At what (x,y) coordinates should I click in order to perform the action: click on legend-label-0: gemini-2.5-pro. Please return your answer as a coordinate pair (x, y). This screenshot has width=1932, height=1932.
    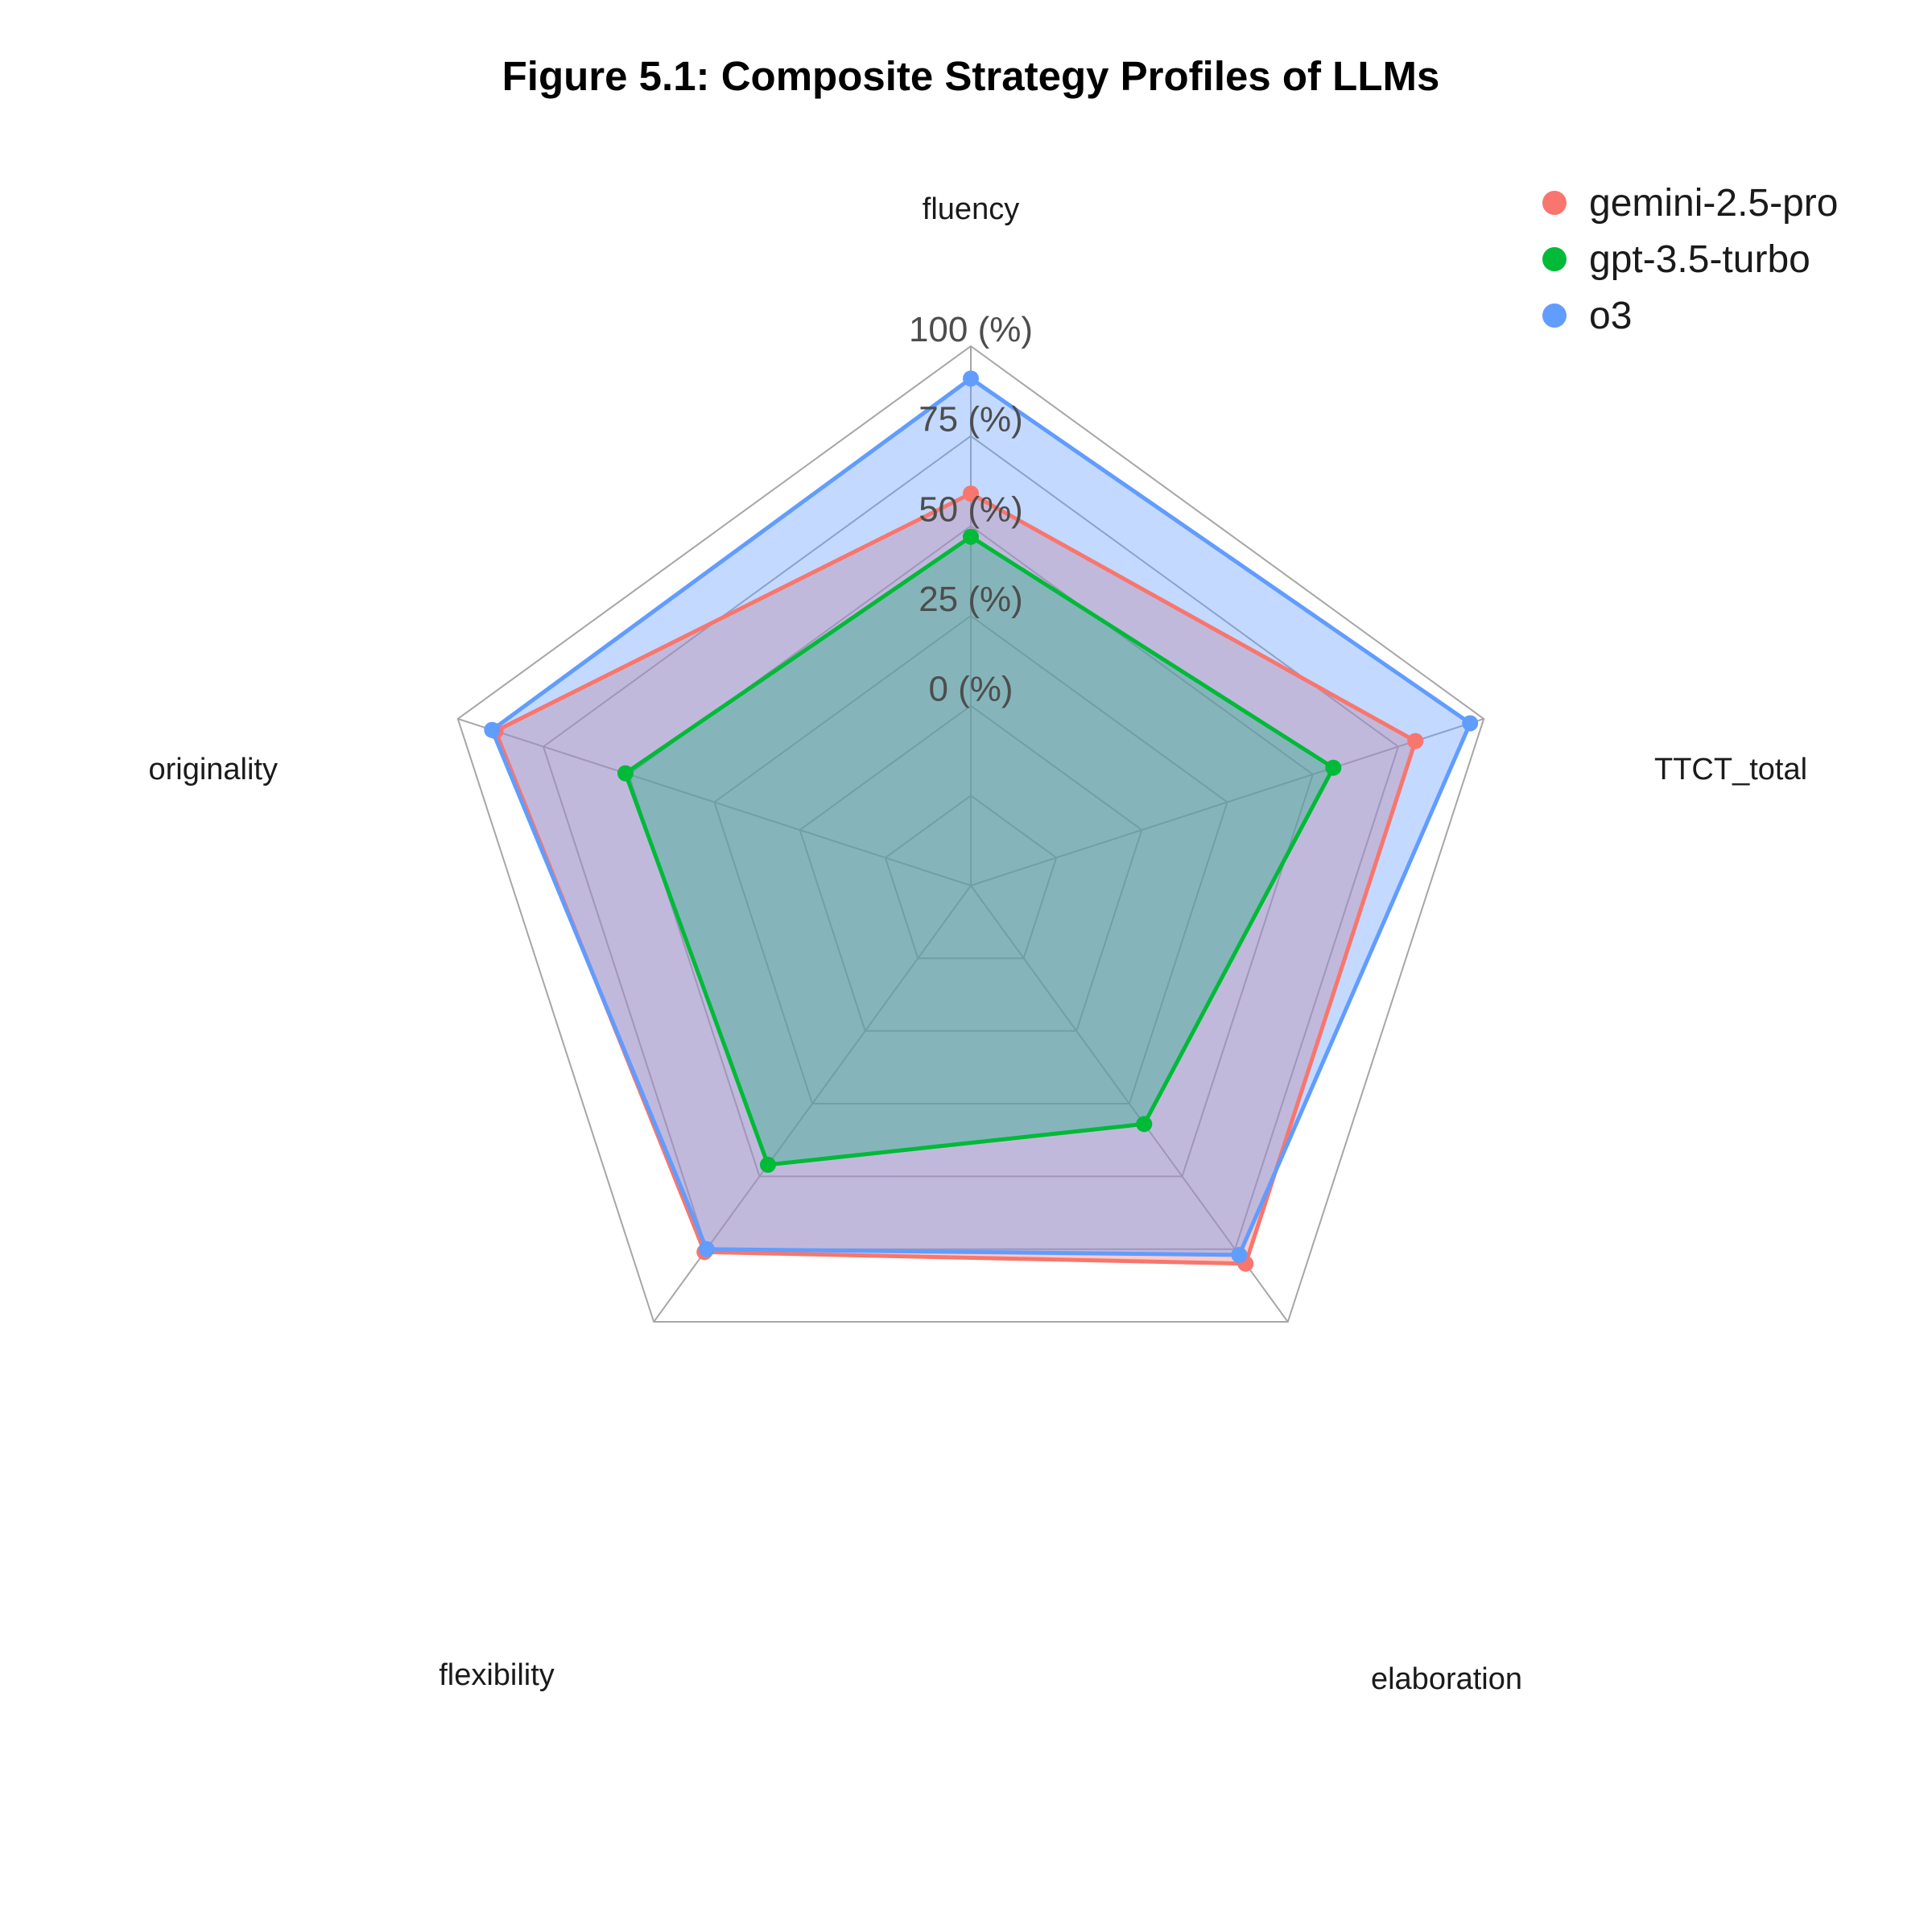
    Looking at the image, I should click on (1713, 203).